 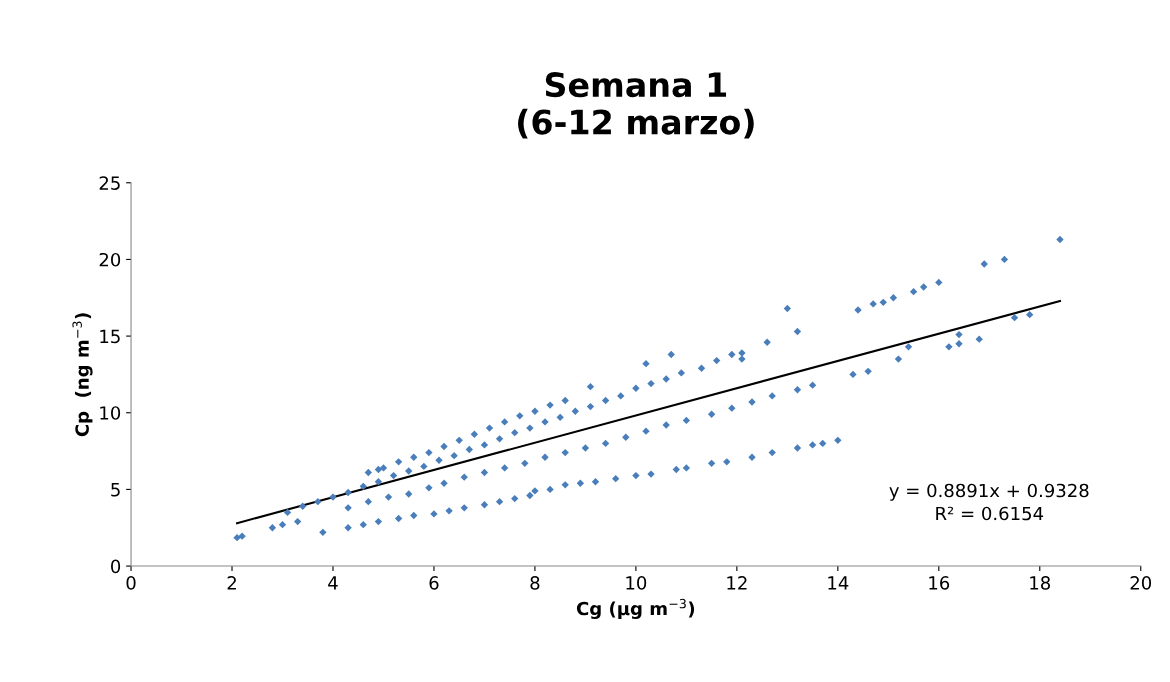 What do you see at coordinates (737, 583) in the screenshot?
I see `x-tick-label: 12` at bounding box center [737, 583].